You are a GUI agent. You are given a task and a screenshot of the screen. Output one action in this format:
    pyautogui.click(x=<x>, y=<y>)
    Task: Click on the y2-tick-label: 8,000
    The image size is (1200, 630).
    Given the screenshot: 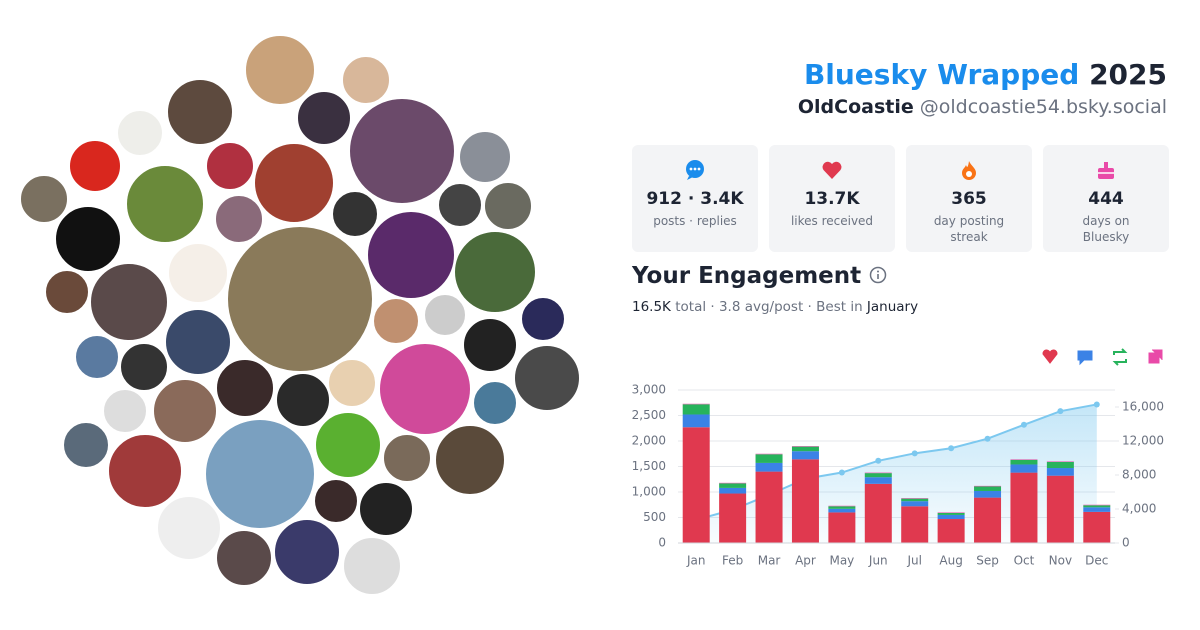 What is the action you would take?
    pyautogui.click(x=1139, y=475)
    